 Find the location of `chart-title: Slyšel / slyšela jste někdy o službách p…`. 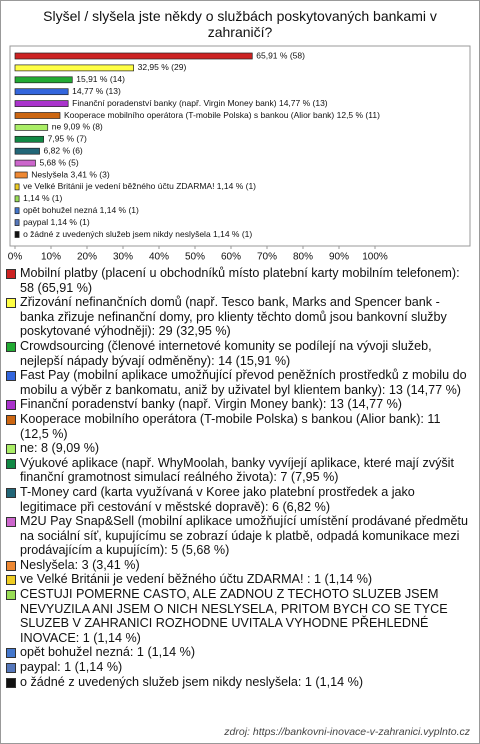

chart-title: Slyšel / slyšela jste někdy o službách p… is located at coordinates (240, 24).